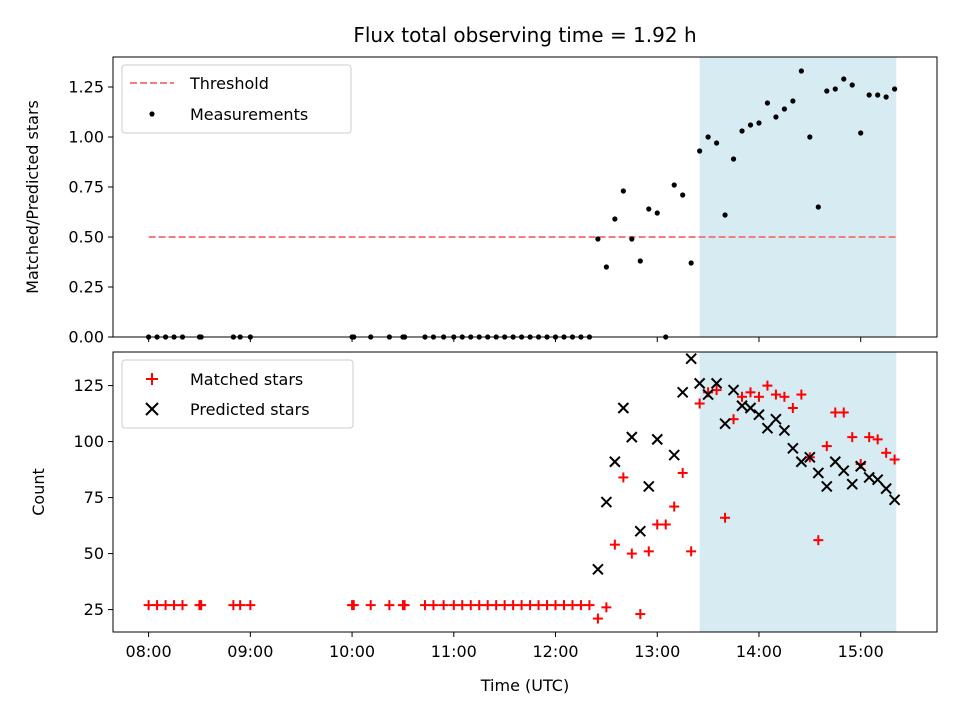 This screenshot has width=960, height=720. What do you see at coordinates (149, 651) in the screenshot?
I see `x-tick-label: 08:00` at bounding box center [149, 651].